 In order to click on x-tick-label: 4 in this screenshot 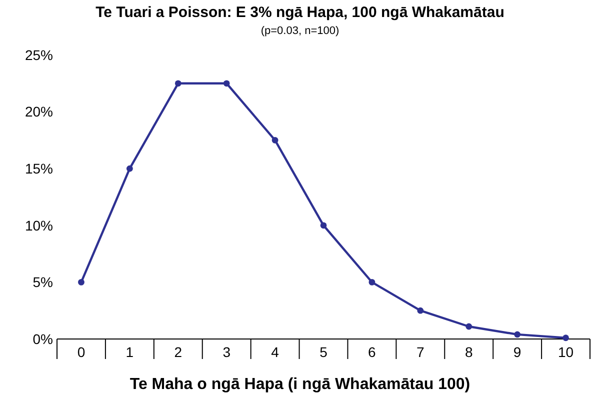, I will do `click(275, 352)`.